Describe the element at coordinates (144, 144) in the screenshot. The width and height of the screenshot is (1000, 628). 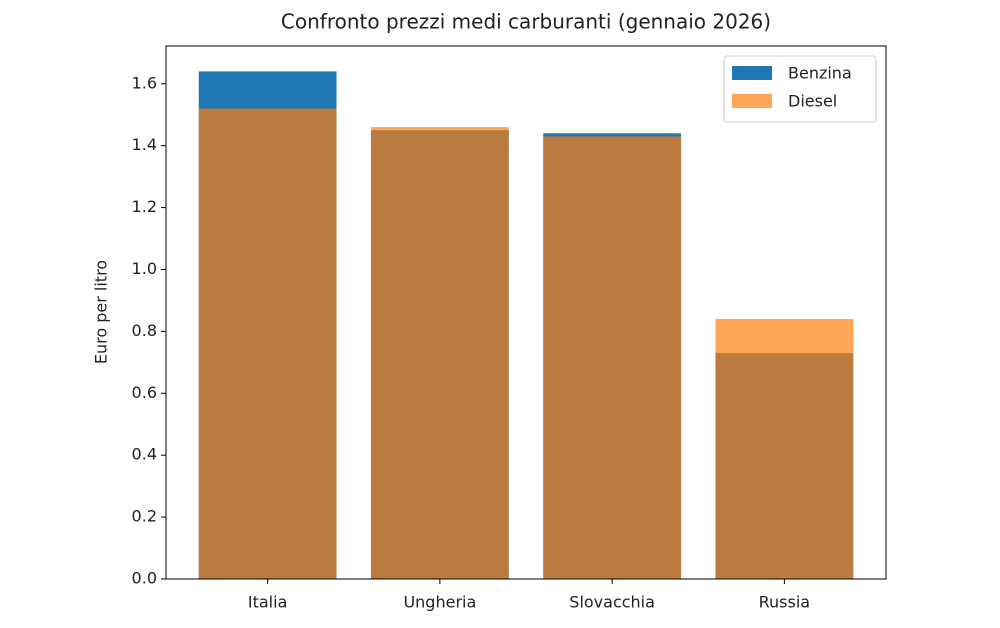
I see `y-tick-label: 1.4` at that location.